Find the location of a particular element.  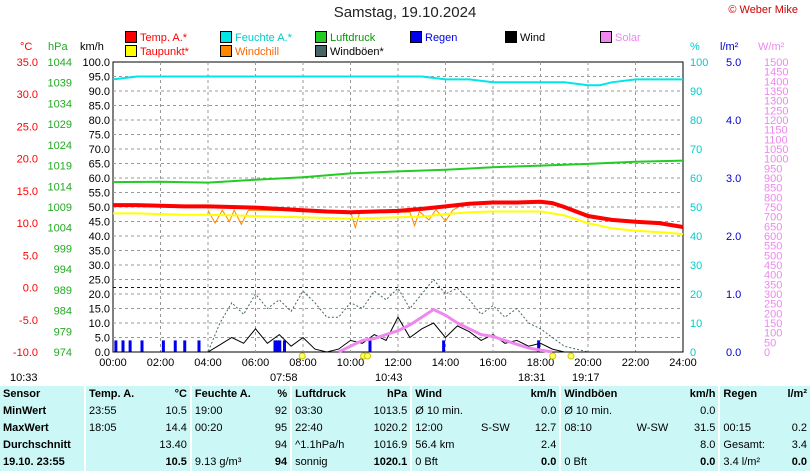

pressure-time: 22:40 is located at coordinates (326, 428).